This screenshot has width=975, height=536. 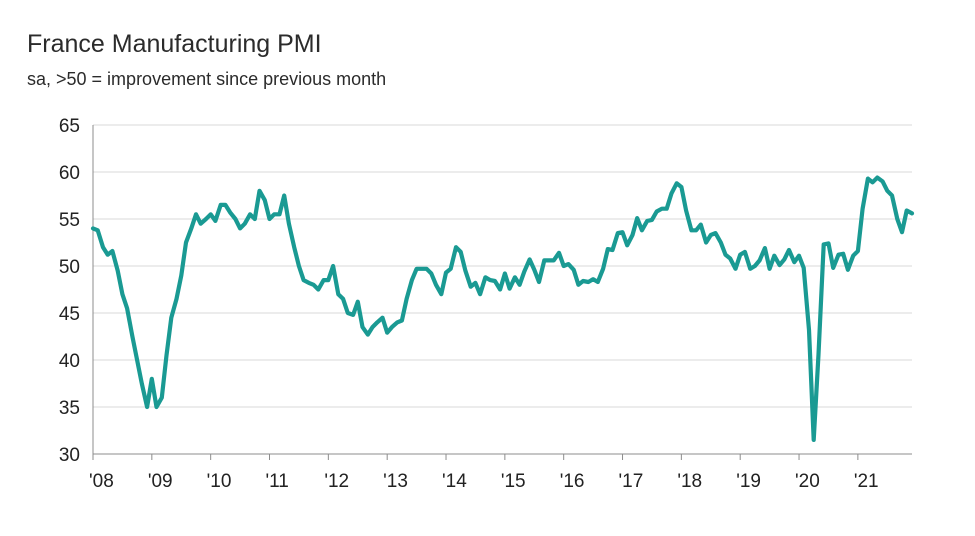 I want to click on x-tick-label: '13, so click(x=395, y=481).